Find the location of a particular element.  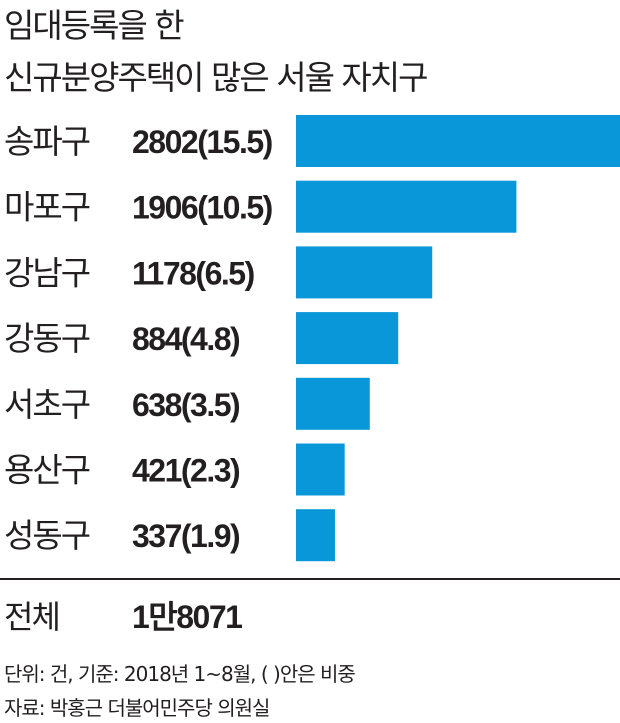

chart-title-line2: 신규분양주택이 많은 서울 자치구 is located at coordinates (216, 77).